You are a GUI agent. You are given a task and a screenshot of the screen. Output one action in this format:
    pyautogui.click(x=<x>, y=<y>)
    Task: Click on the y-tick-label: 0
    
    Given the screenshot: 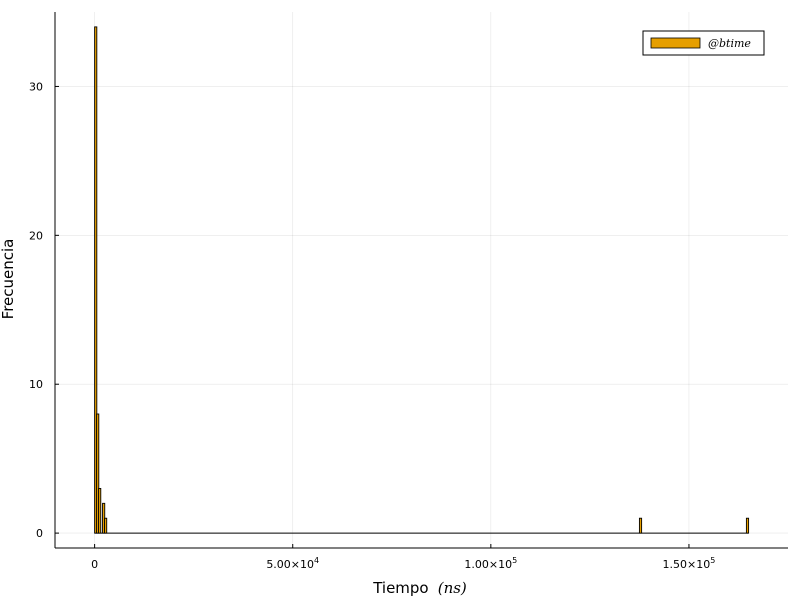 What is the action you would take?
    pyautogui.click(x=39, y=533)
    